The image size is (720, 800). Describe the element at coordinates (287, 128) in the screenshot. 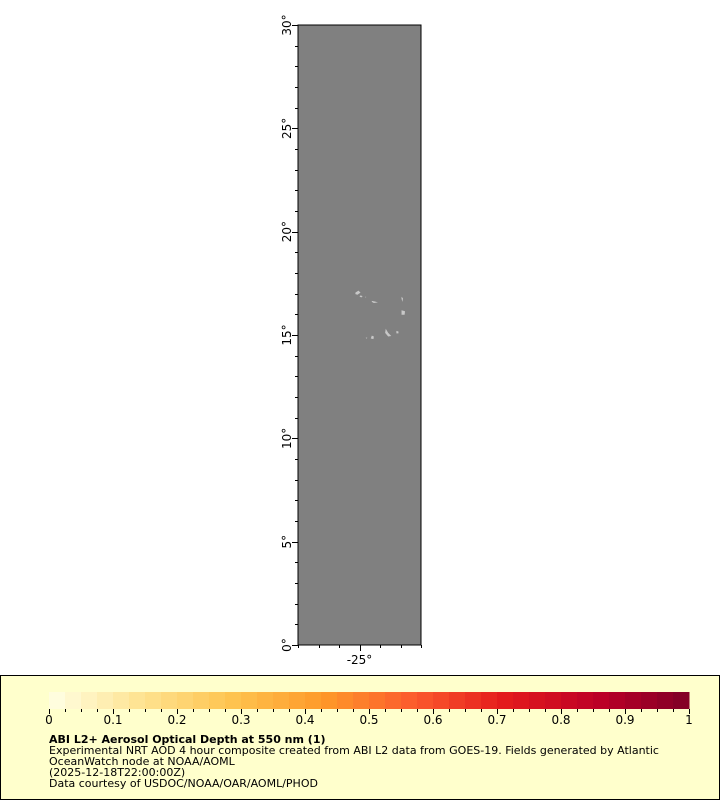

I see `lat-tick-label: 25°` at that location.